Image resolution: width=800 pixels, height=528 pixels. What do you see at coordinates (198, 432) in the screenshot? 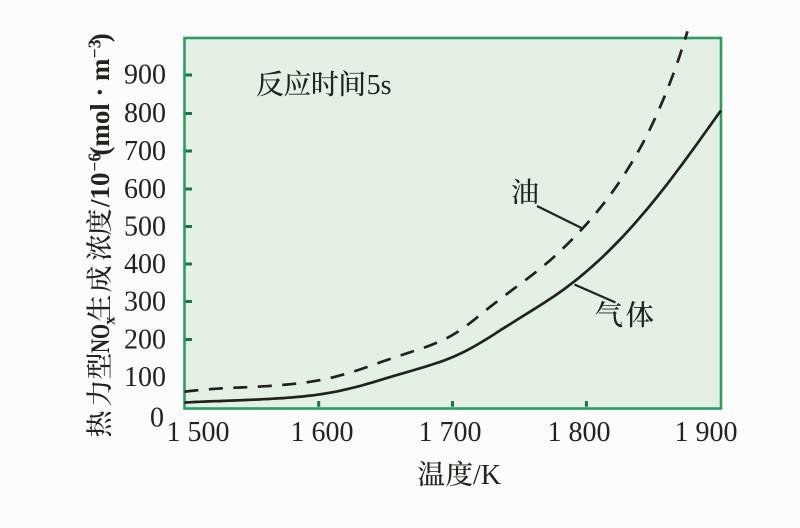
I see `svg-text: 1 500` at bounding box center [198, 432].